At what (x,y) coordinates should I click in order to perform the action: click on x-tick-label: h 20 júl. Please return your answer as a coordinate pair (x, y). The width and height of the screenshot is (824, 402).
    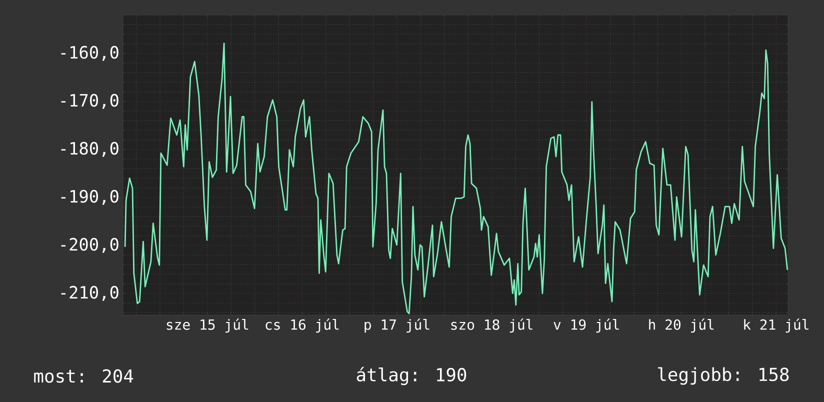
    Looking at the image, I should click on (681, 325).